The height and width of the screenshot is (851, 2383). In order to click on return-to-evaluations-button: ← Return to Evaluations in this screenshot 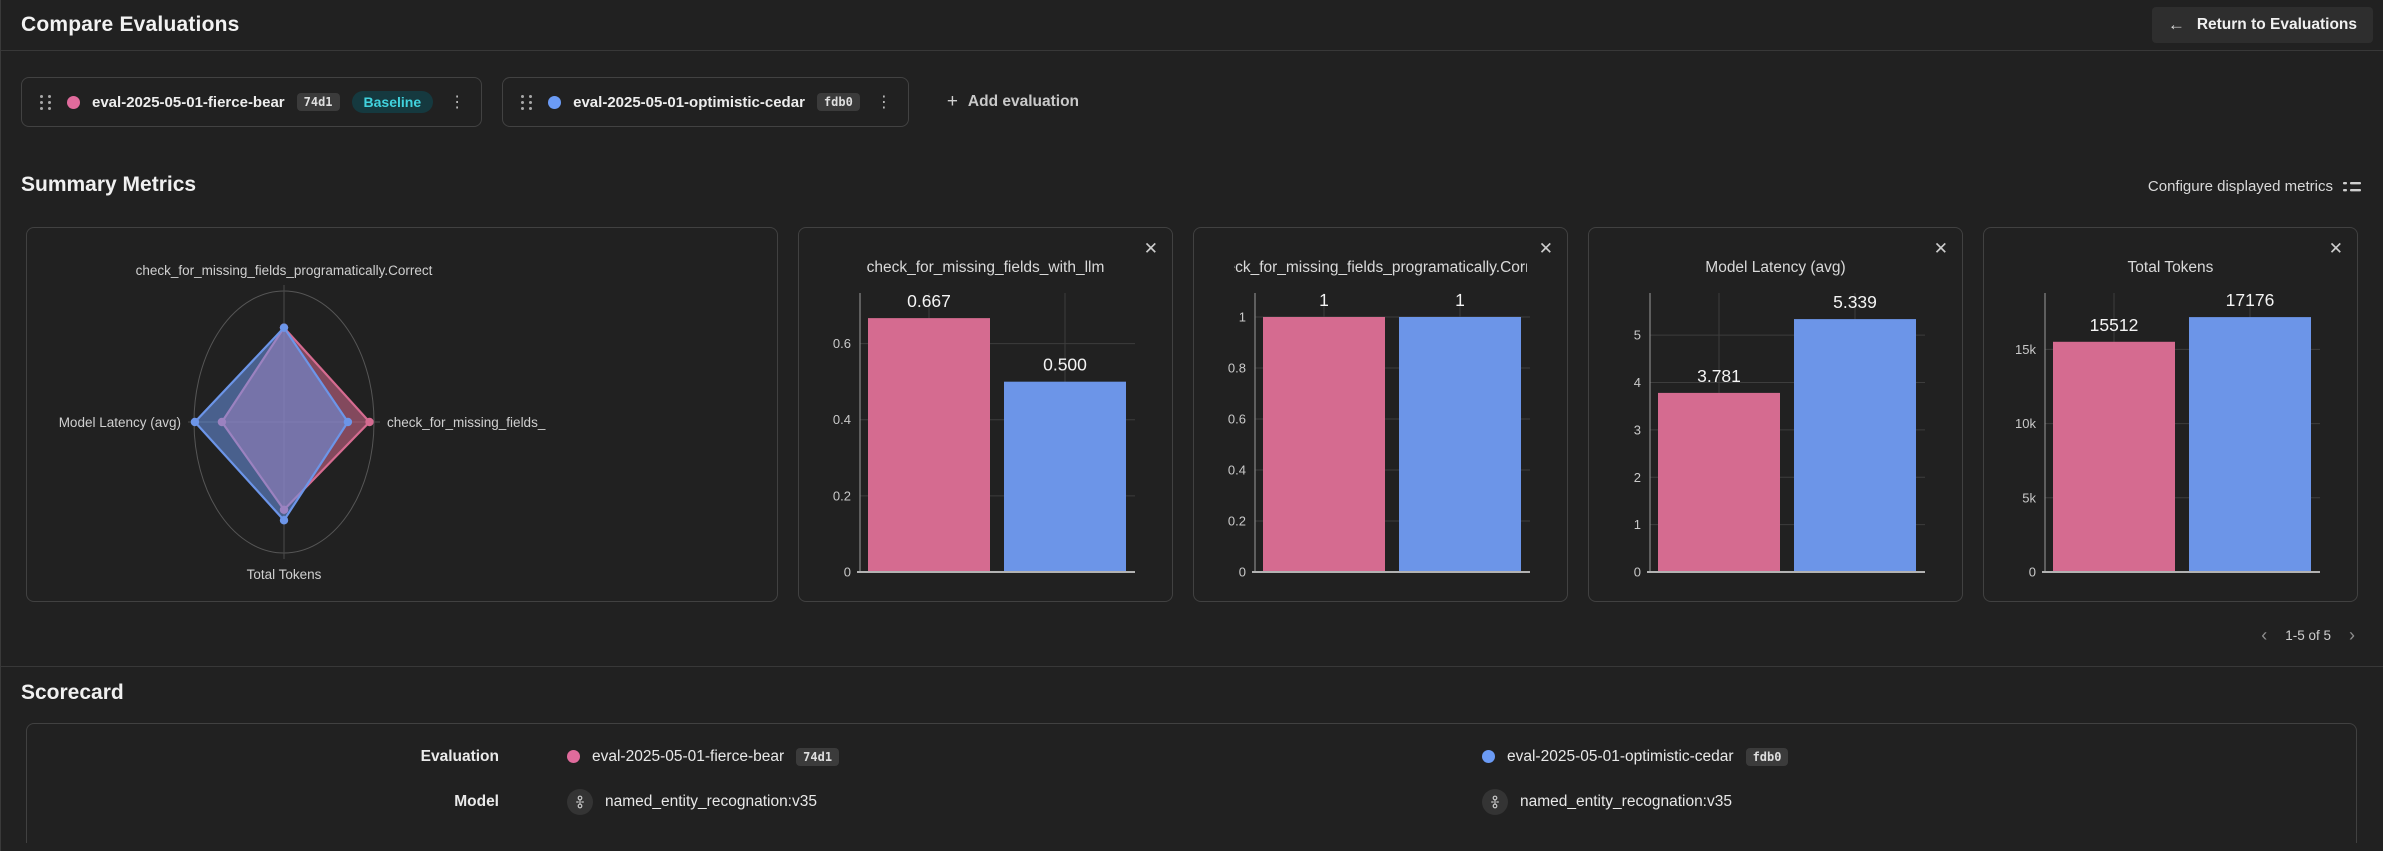, I will do `click(2262, 25)`.